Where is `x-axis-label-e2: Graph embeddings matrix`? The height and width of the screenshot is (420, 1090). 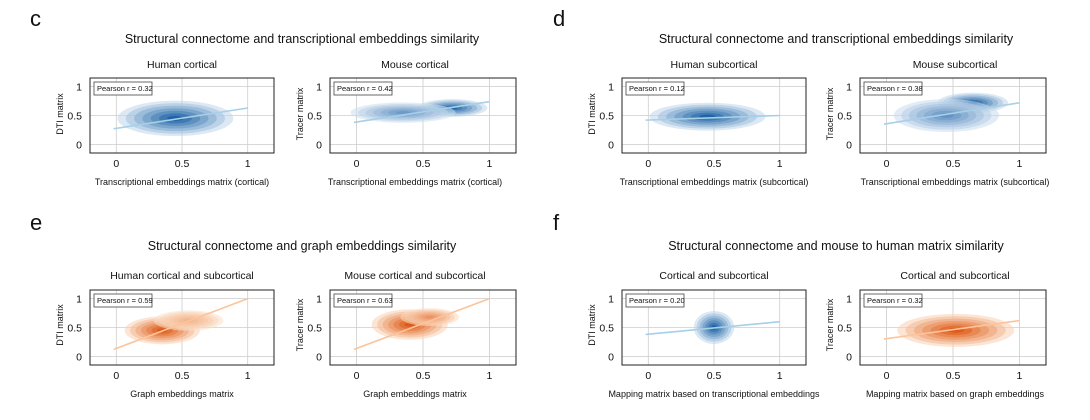 x-axis-label-e2: Graph embeddings matrix is located at coordinates (415, 394).